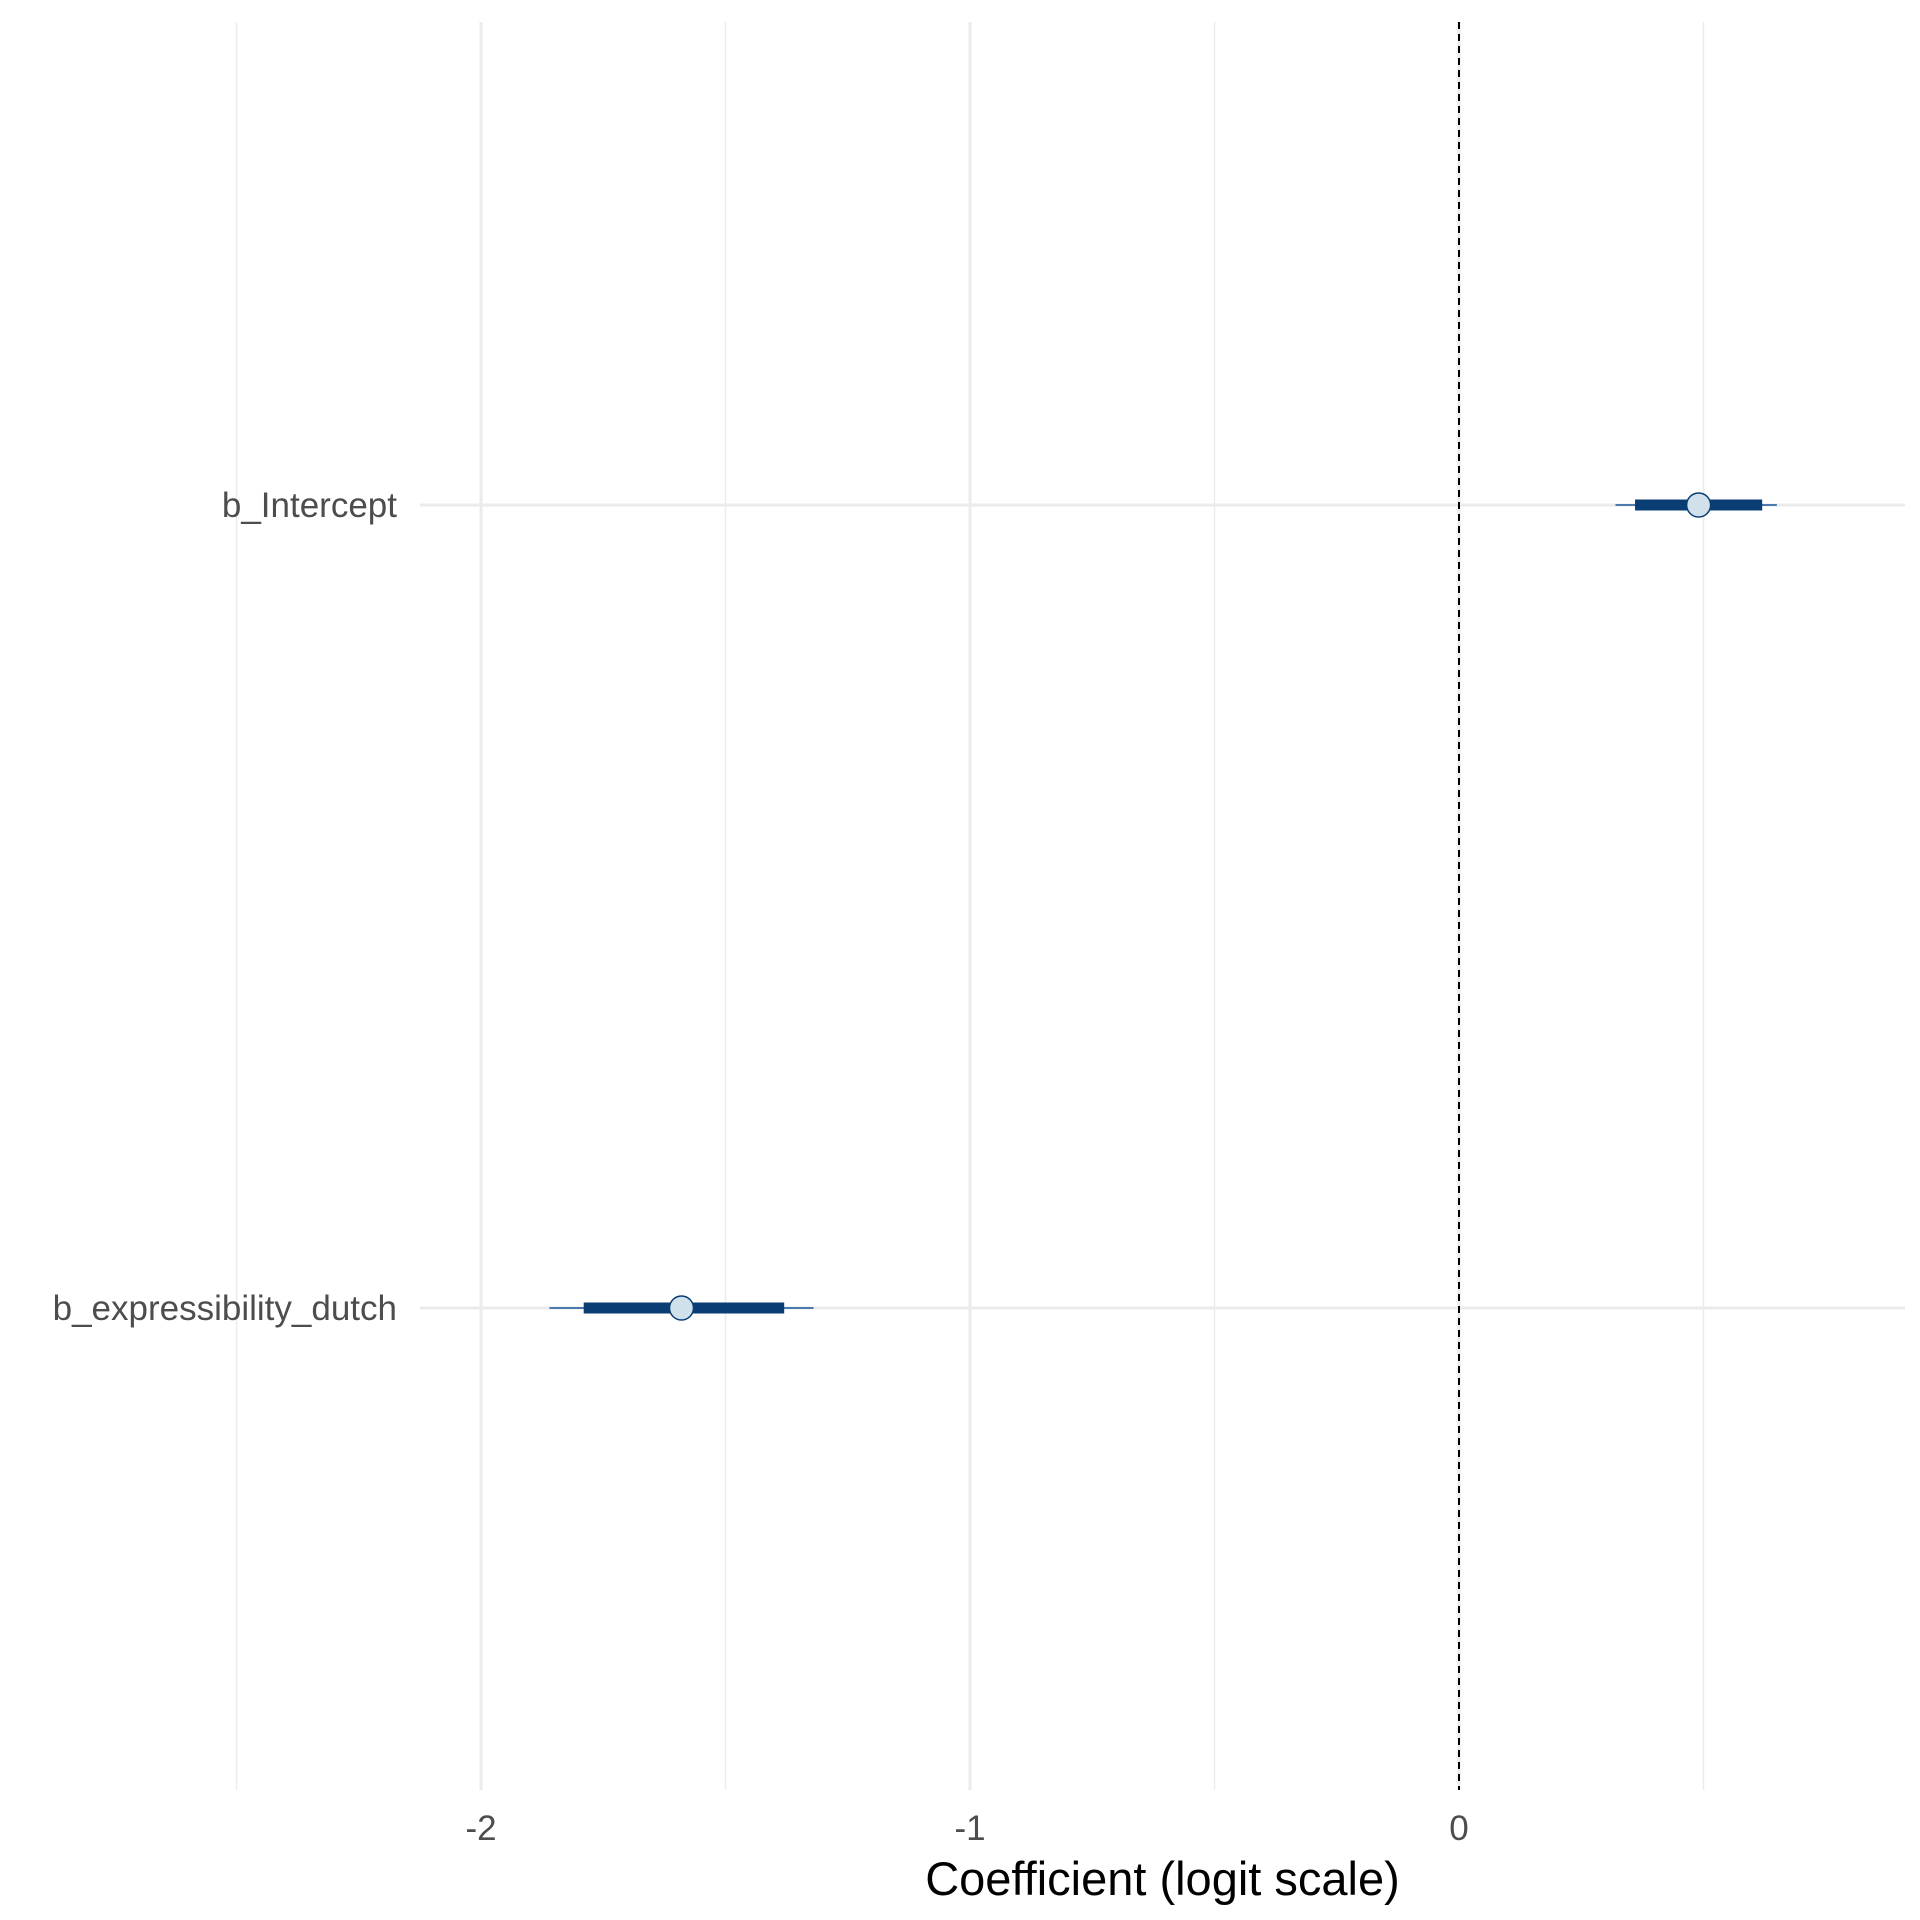 The width and height of the screenshot is (1920, 1920). What do you see at coordinates (480, 1828) in the screenshot?
I see `x-tick-label: -2` at bounding box center [480, 1828].